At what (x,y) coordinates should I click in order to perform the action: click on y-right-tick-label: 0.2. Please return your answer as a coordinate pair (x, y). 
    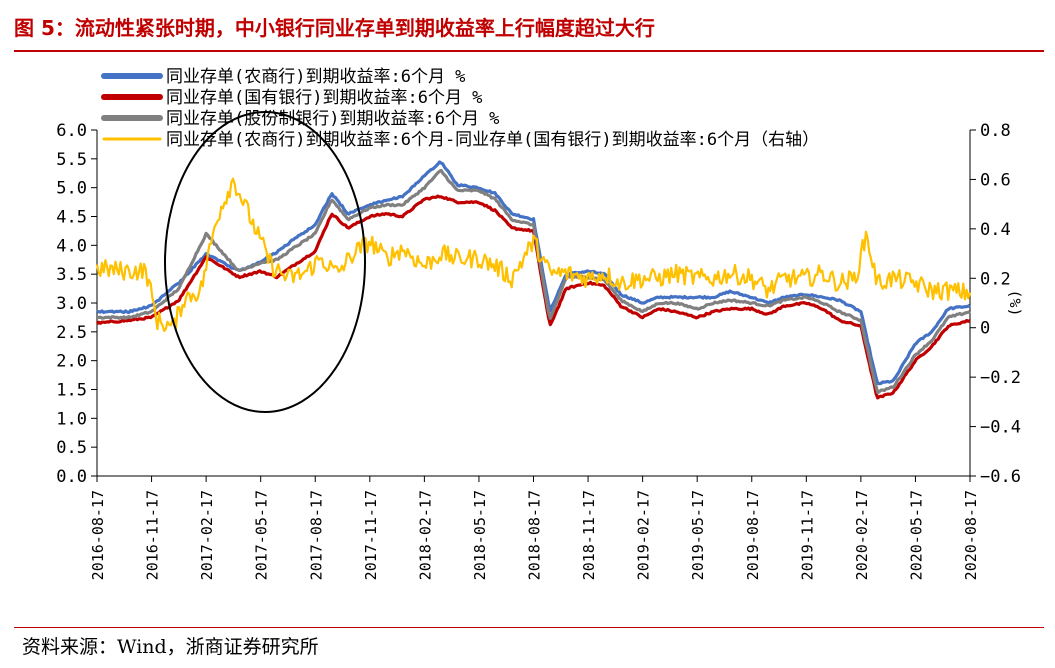
    Looking at the image, I should click on (995, 279).